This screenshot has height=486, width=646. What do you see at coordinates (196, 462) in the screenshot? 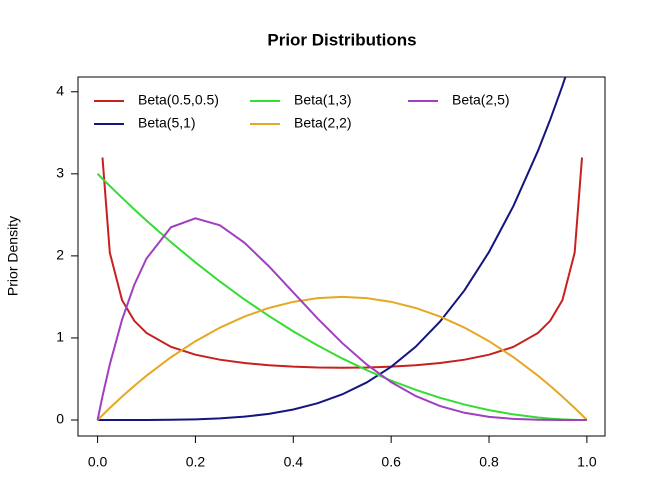
I see `x-tick-label: 0.2` at bounding box center [196, 462].